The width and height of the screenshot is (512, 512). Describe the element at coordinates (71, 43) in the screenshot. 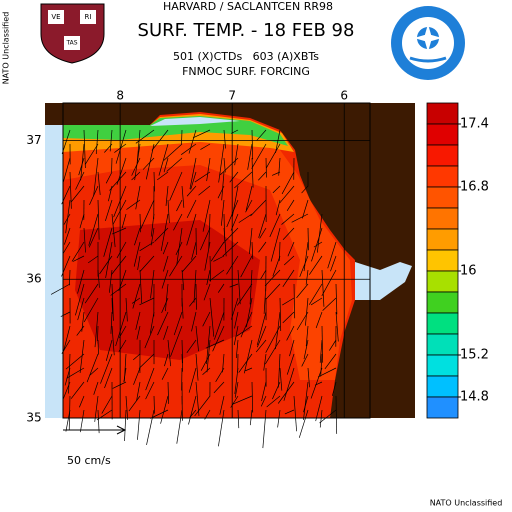

I see `shield-word: TAS` at that location.